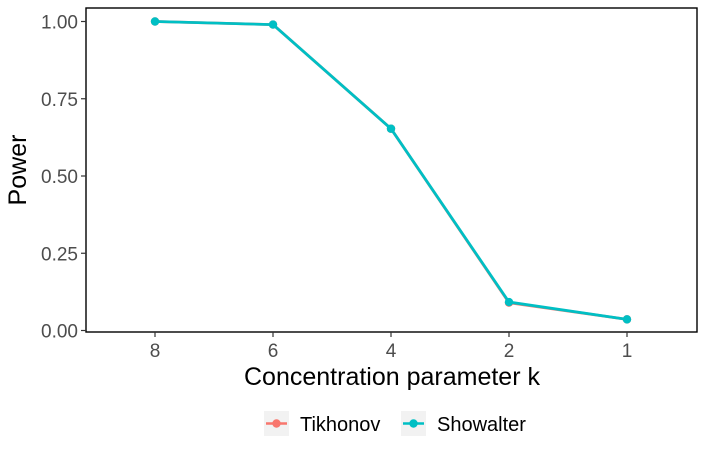 Image resolution: width=706 pixels, height=456 pixels. I want to click on legend-item: Showalter, so click(463, 423).